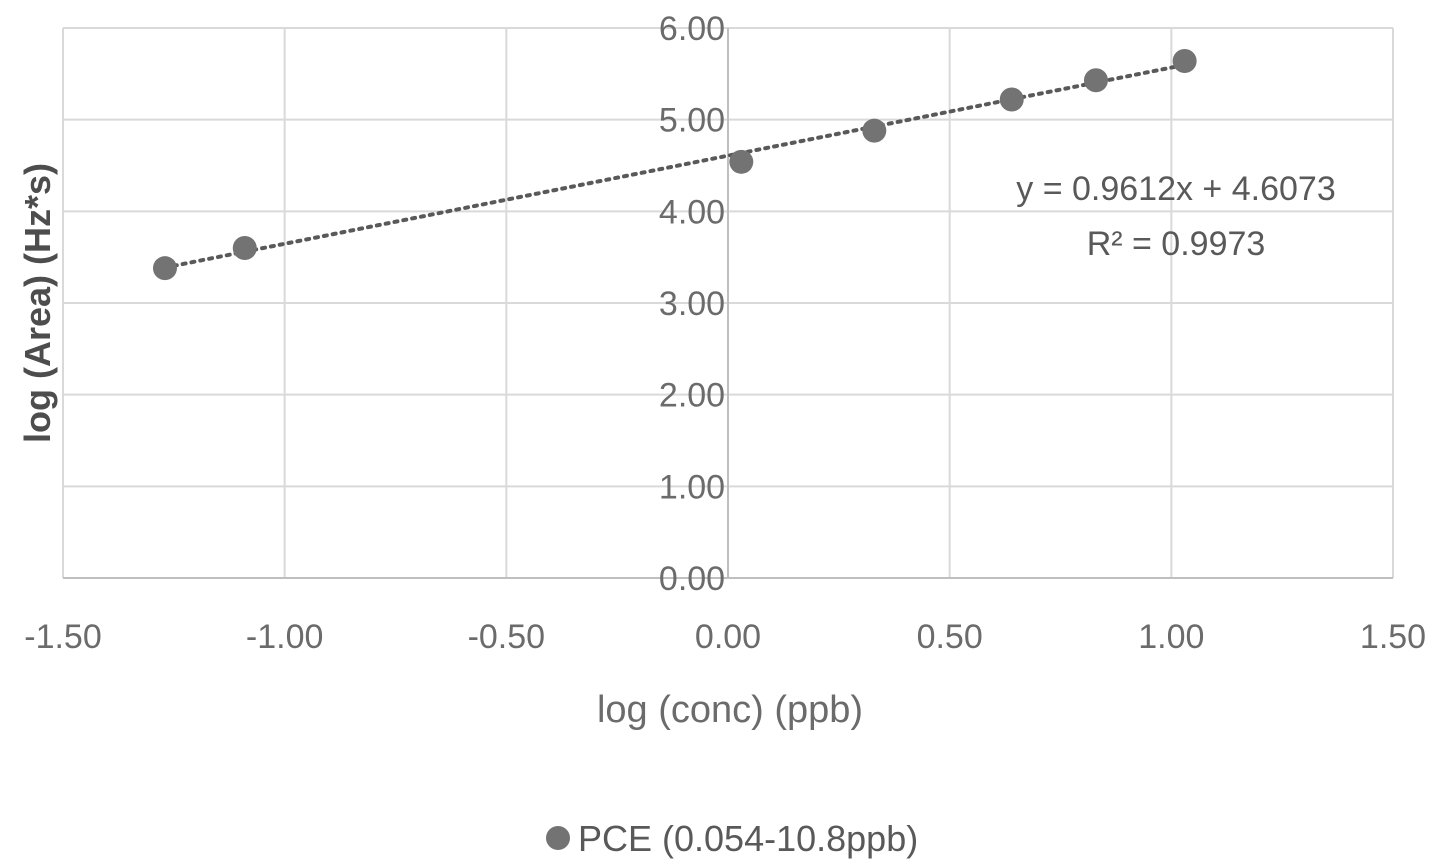 The height and width of the screenshot is (864, 1443). What do you see at coordinates (1393, 637) in the screenshot?
I see `x-tick-label: 1.50` at bounding box center [1393, 637].